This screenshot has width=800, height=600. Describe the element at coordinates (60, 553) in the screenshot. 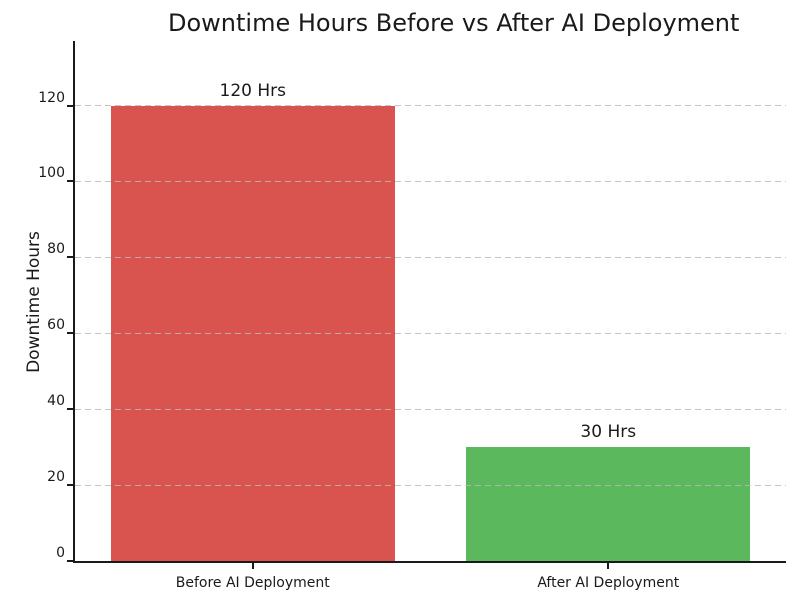

I see `y-tick-label: 0` at that location.